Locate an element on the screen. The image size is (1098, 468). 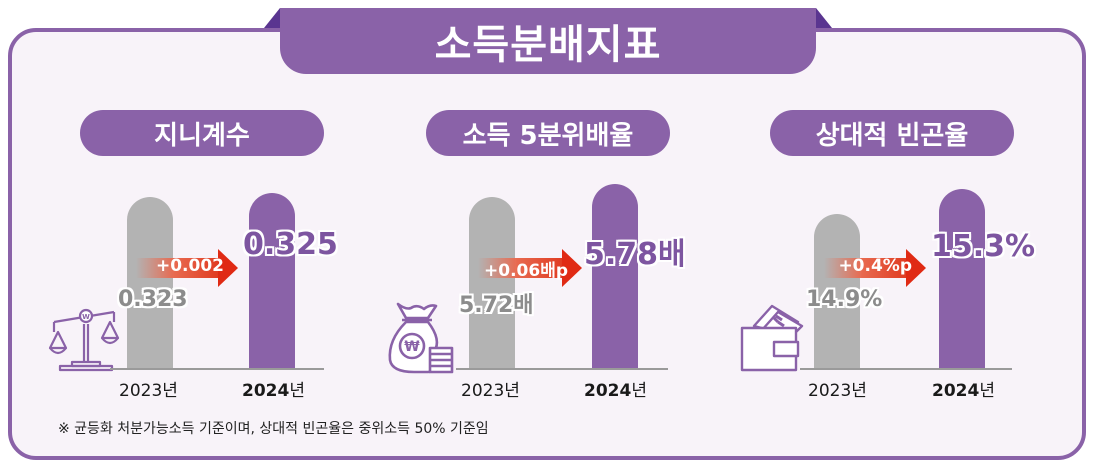
baseline-quintile is located at coordinates (562, 369).